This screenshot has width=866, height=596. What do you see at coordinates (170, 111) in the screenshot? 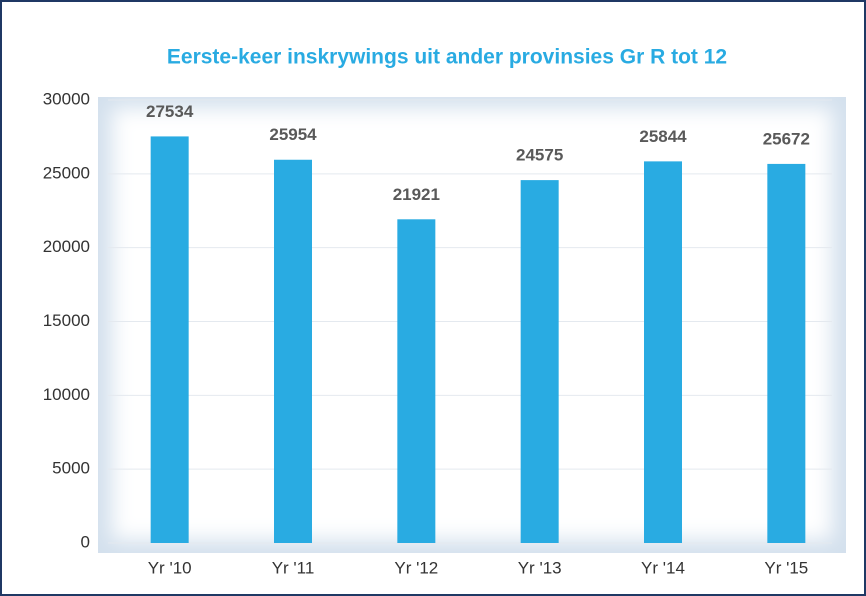
I see `value-label: 27534` at bounding box center [170, 111].